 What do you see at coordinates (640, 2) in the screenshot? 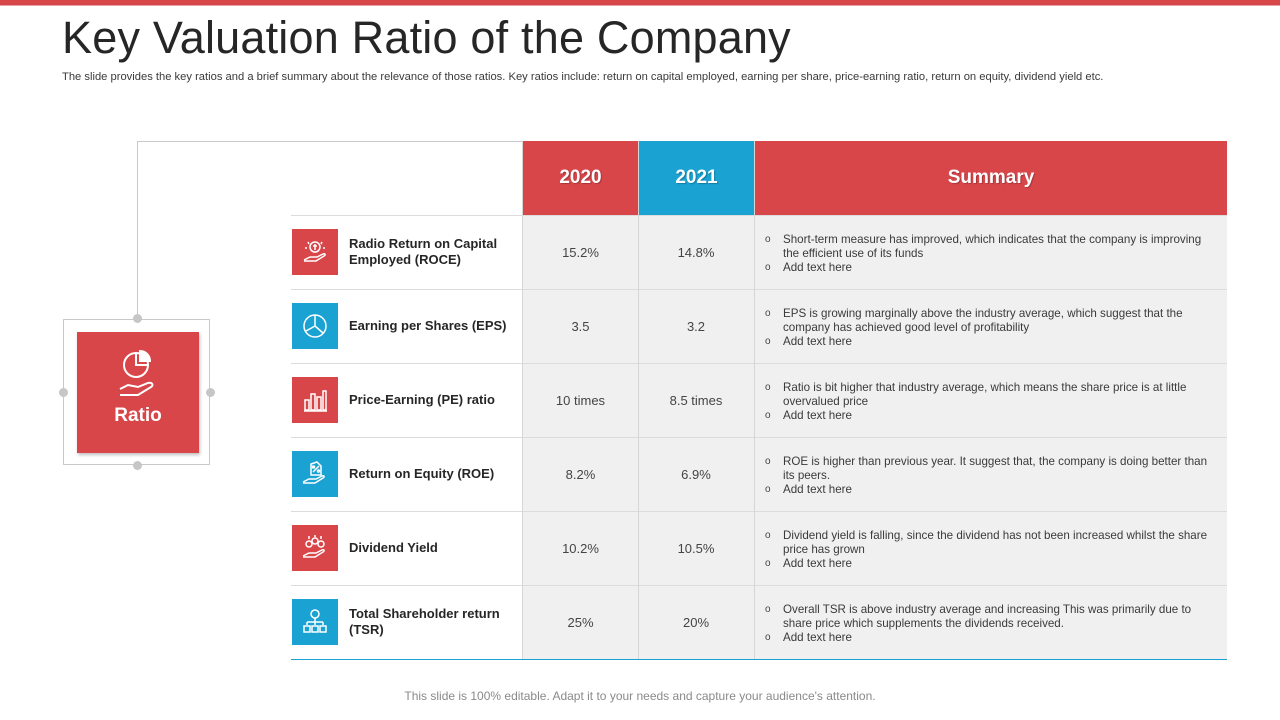
I see `top-accent-bar` at bounding box center [640, 2].